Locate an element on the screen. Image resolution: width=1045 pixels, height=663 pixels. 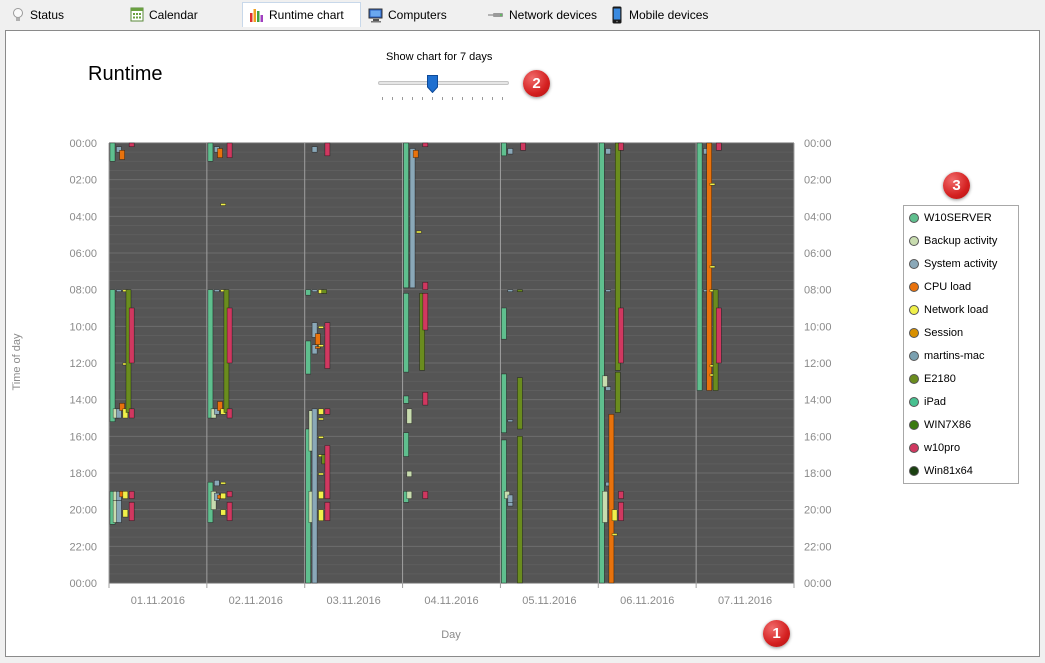
y-tick-label-left: 22:00 is located at coordinates (83, 547).